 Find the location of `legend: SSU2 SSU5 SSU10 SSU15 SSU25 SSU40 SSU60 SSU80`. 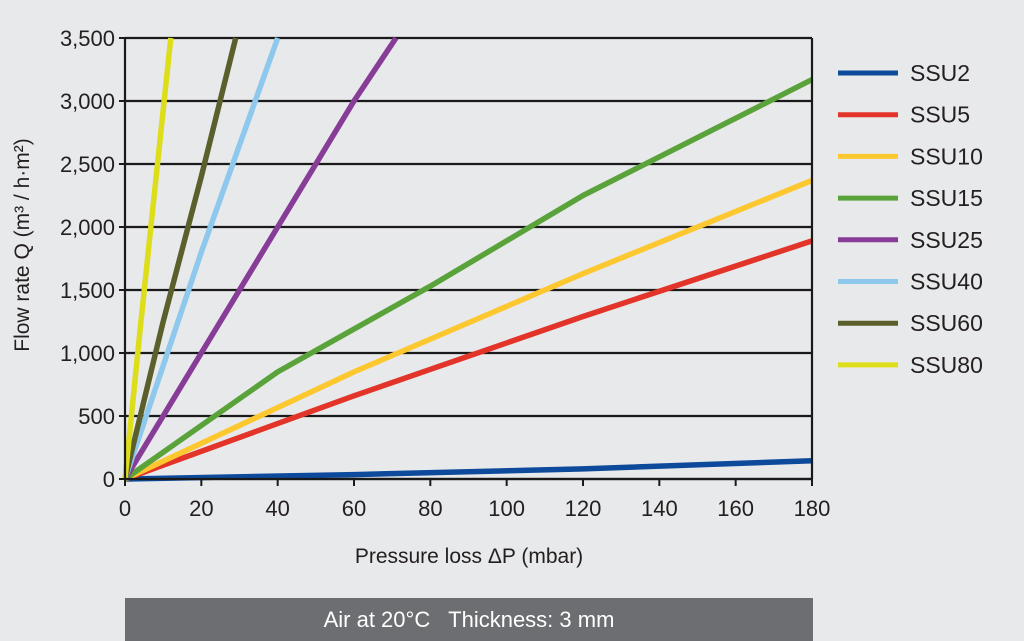

legend: SSU2 SSU5 SSU10 SSU15 SSU25 SSU40 SSU60 SSU80 is located at coordinates (910, 219).